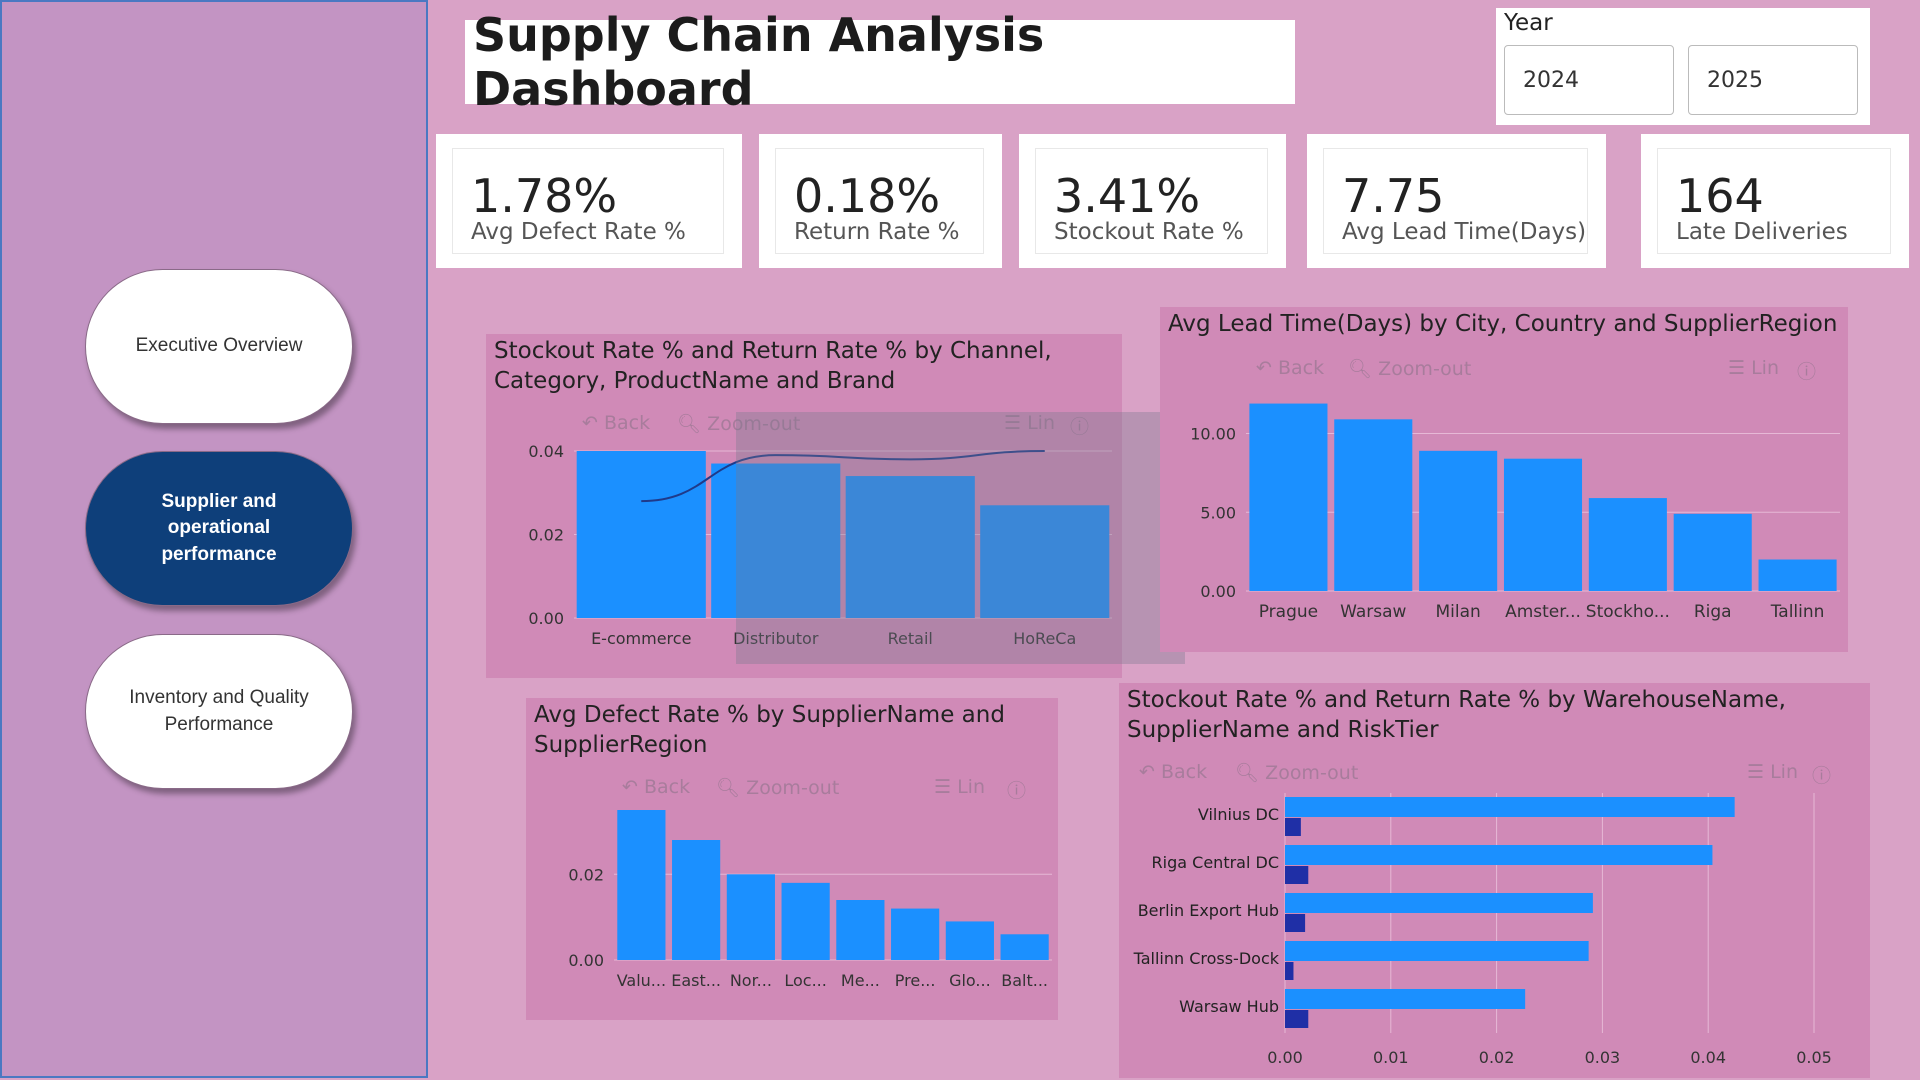  I want to click on x-tick-label: Riga, so click(1713, 612).